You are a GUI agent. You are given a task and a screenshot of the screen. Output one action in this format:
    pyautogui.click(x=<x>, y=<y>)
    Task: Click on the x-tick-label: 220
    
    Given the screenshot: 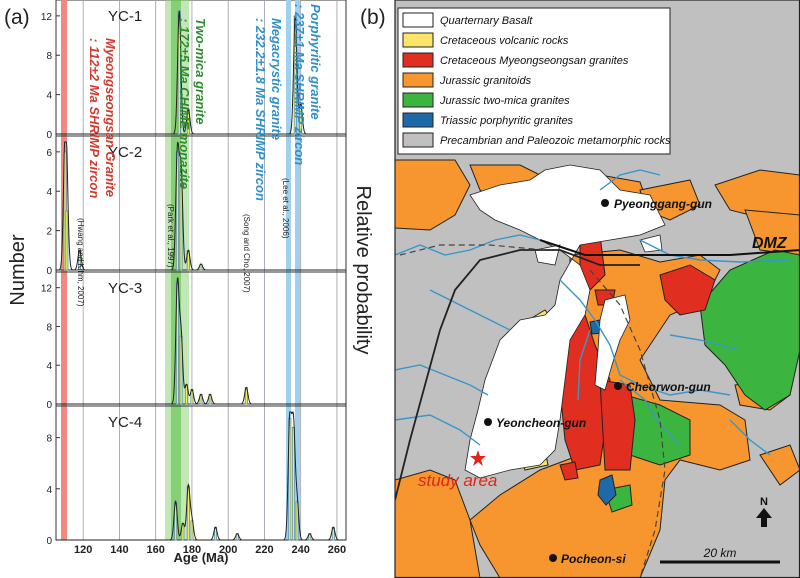 What is the action you would take?
    pyautogui.click(x=264, y=550)
    